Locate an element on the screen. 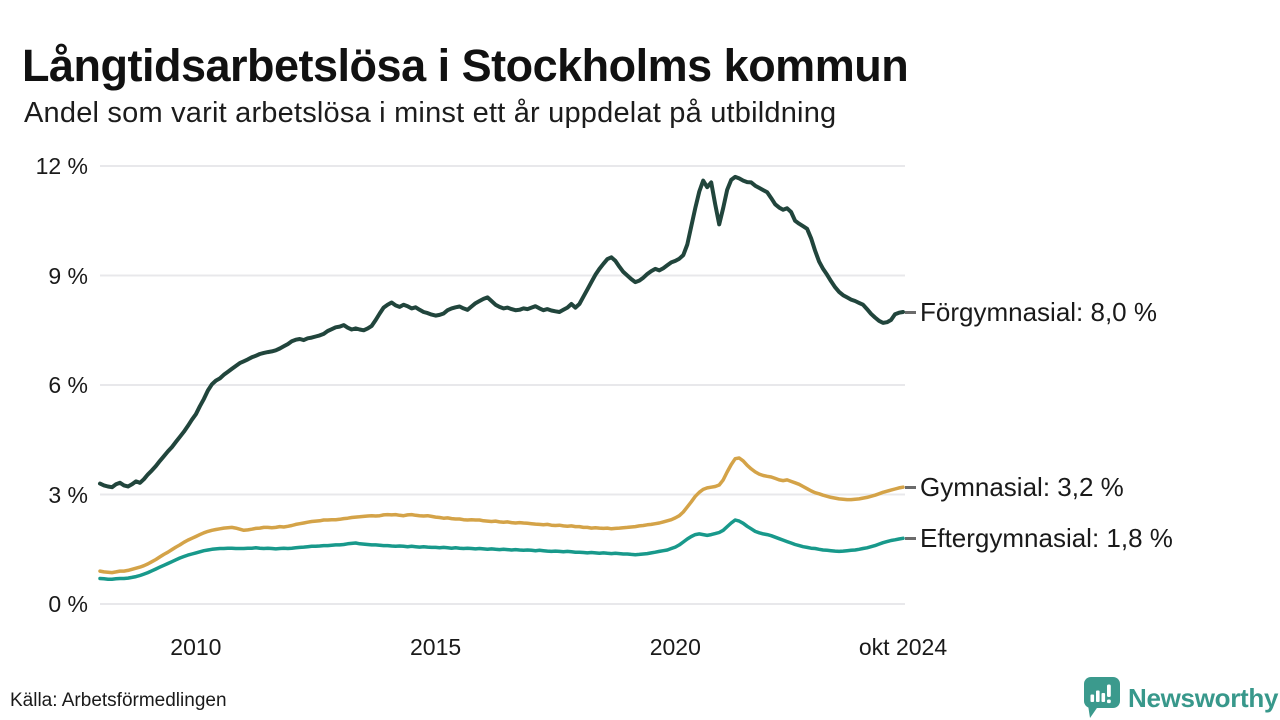 This screenshot has height=720, width=1280. y-axis-tick: 3 % is located at coordinates (68, 494).